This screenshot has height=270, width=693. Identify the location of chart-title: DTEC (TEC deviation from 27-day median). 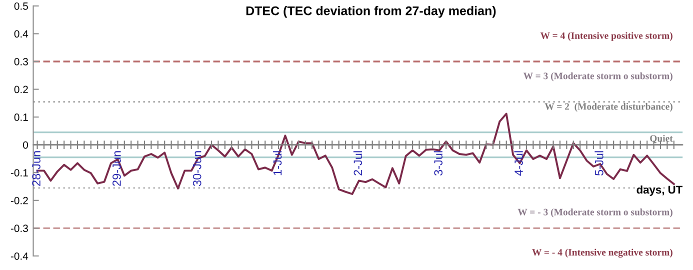
(371, 12).